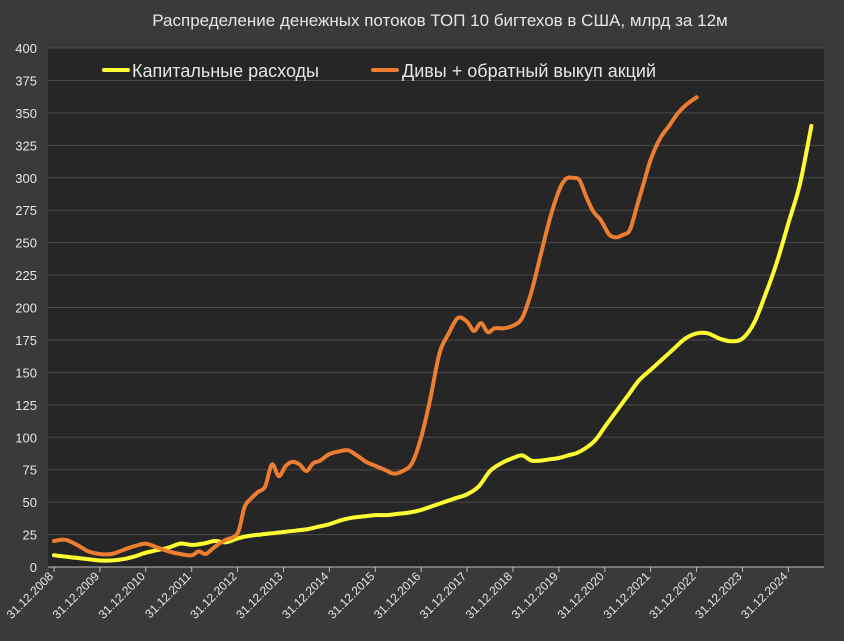 Image resolution: width=844 pixels, height=641 pixels. Describe the element at coordinates (26, 48) in the screenshot. I see `y-tick-label: 400` at that location.